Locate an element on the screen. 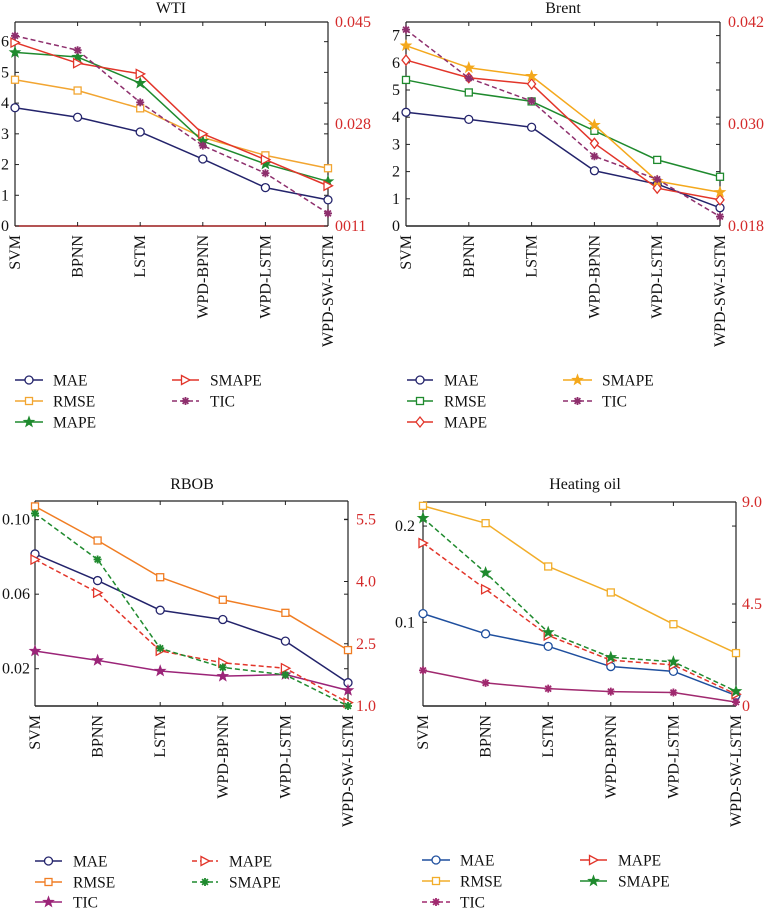  series-mae is located at coordinates (171, 154).